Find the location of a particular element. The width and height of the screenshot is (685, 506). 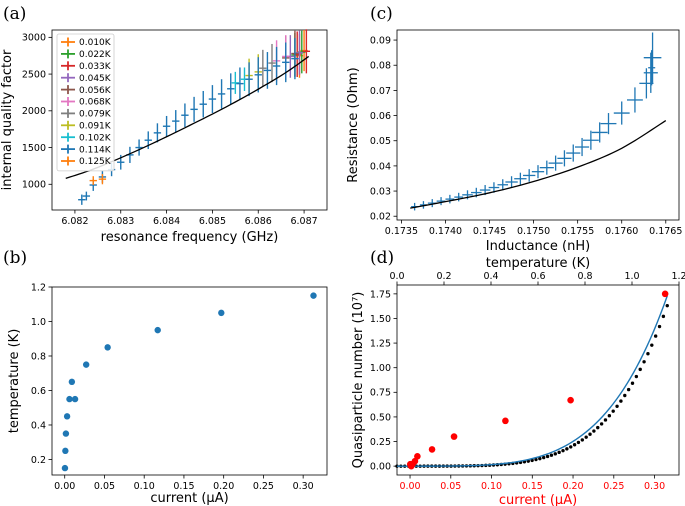

panel-c-y-tick-label: 0.08 is located at coordinates (380, 66).